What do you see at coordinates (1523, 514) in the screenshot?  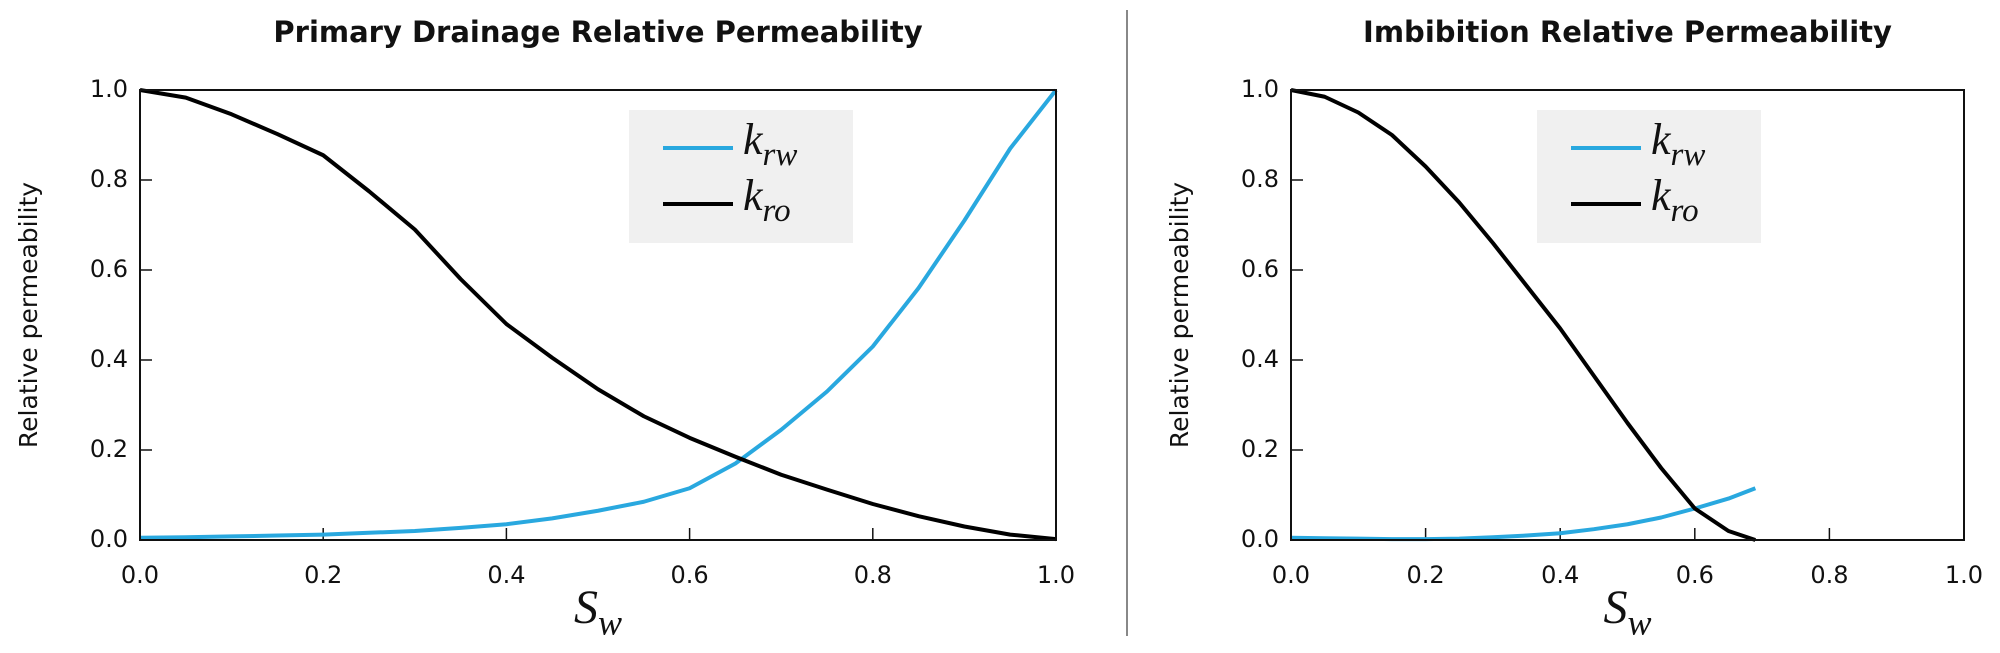 I see `series-line` at bounding box center [1523, 514].